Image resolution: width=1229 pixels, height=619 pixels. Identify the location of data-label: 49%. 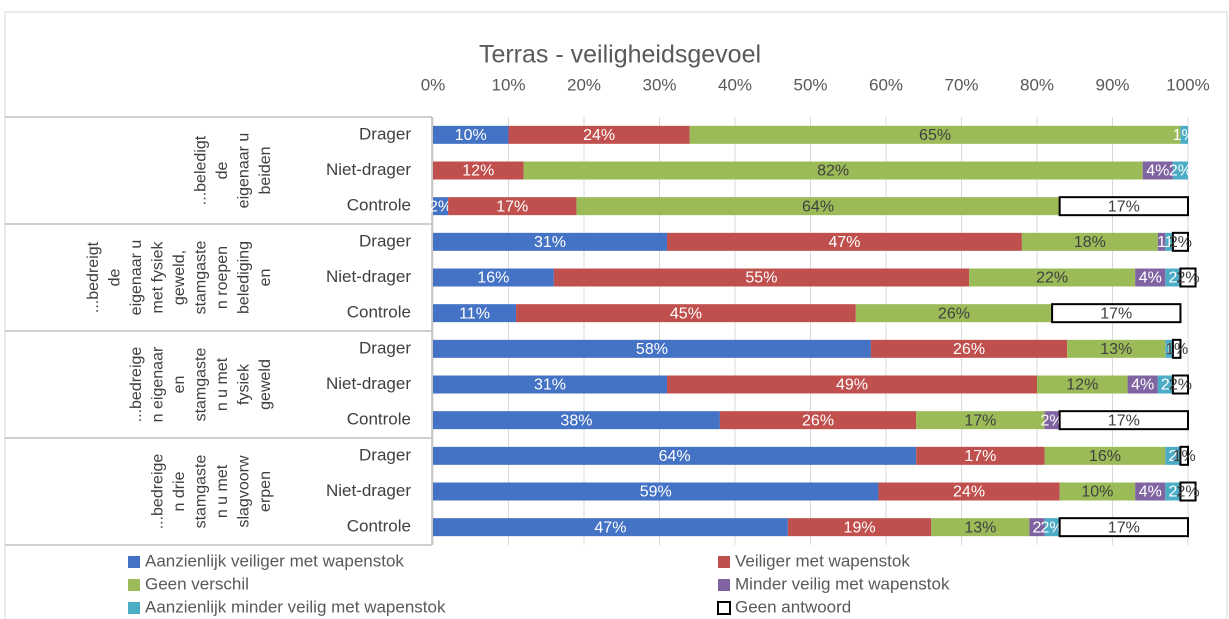
(852, 385).